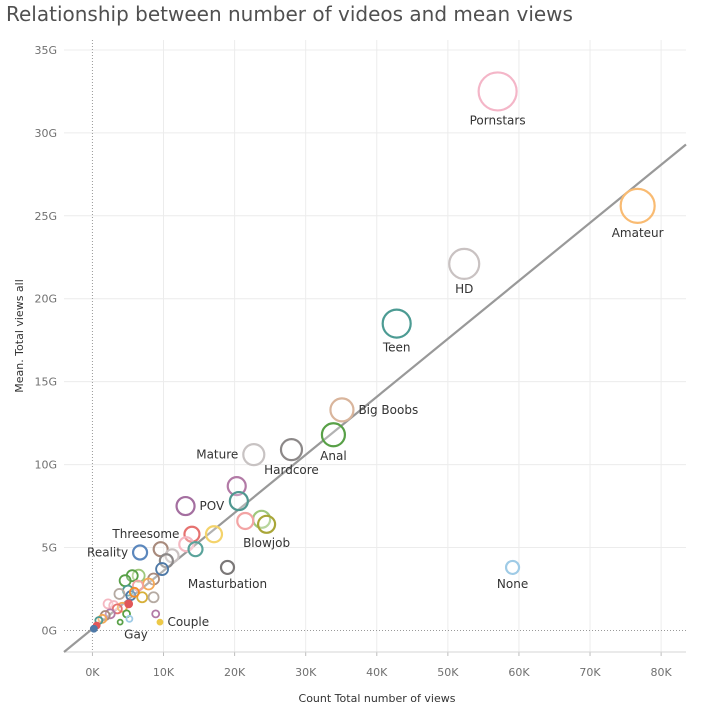  What do you see at coordinates (396, 323) in the screenshot?
I see `data-point-teen` at bounding box center [396, 323].